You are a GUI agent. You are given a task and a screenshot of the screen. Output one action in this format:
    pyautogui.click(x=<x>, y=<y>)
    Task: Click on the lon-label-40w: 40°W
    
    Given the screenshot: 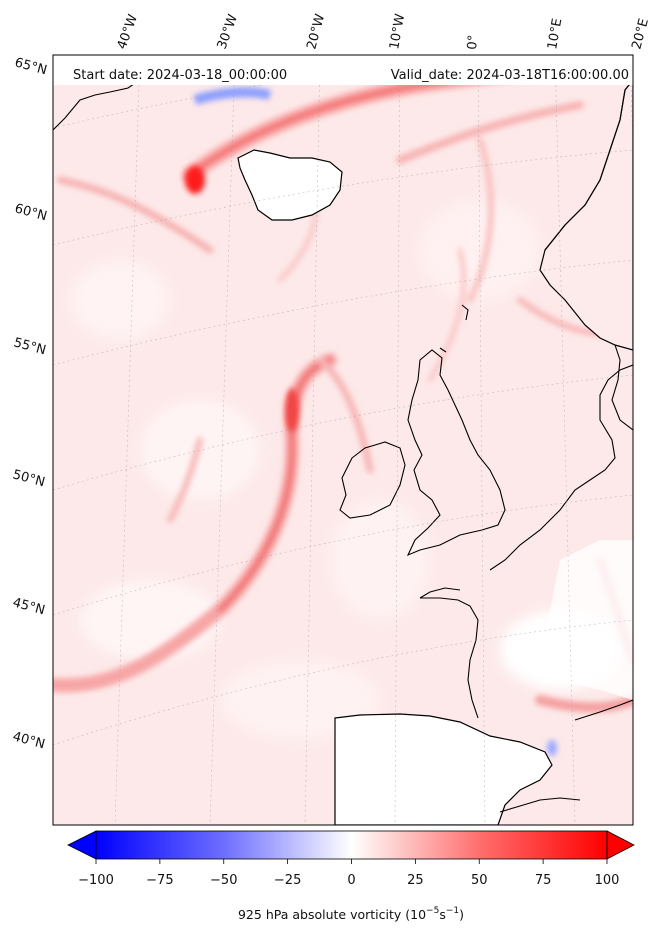 What is the action you would take?
    pyautogui.click(x=128, y=31)
    